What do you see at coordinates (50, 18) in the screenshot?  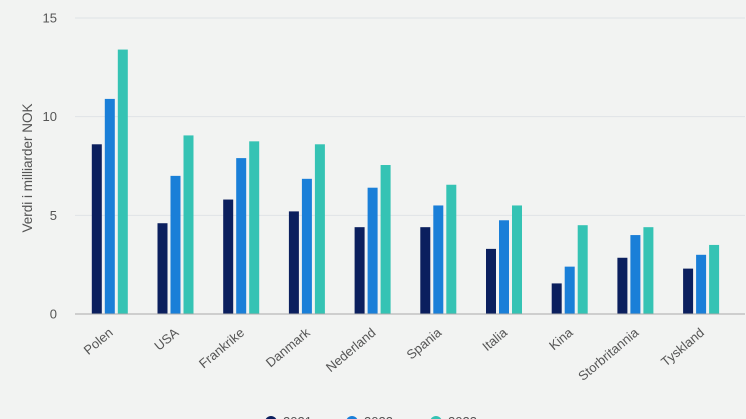 I see `y-tick-label: 15` at bounding box center [50, 18].